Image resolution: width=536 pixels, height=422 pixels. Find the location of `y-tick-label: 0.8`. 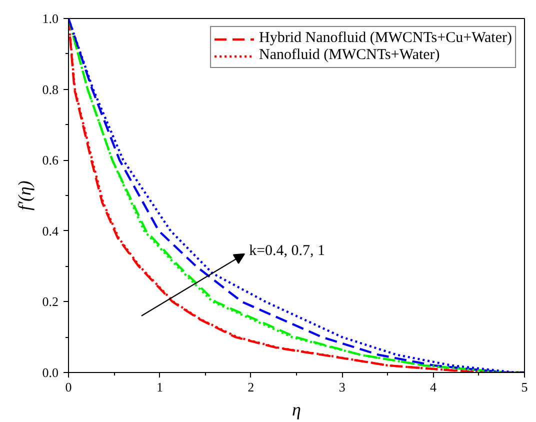

y-tick-label: 0.8 is located at coordinates (50, 89).